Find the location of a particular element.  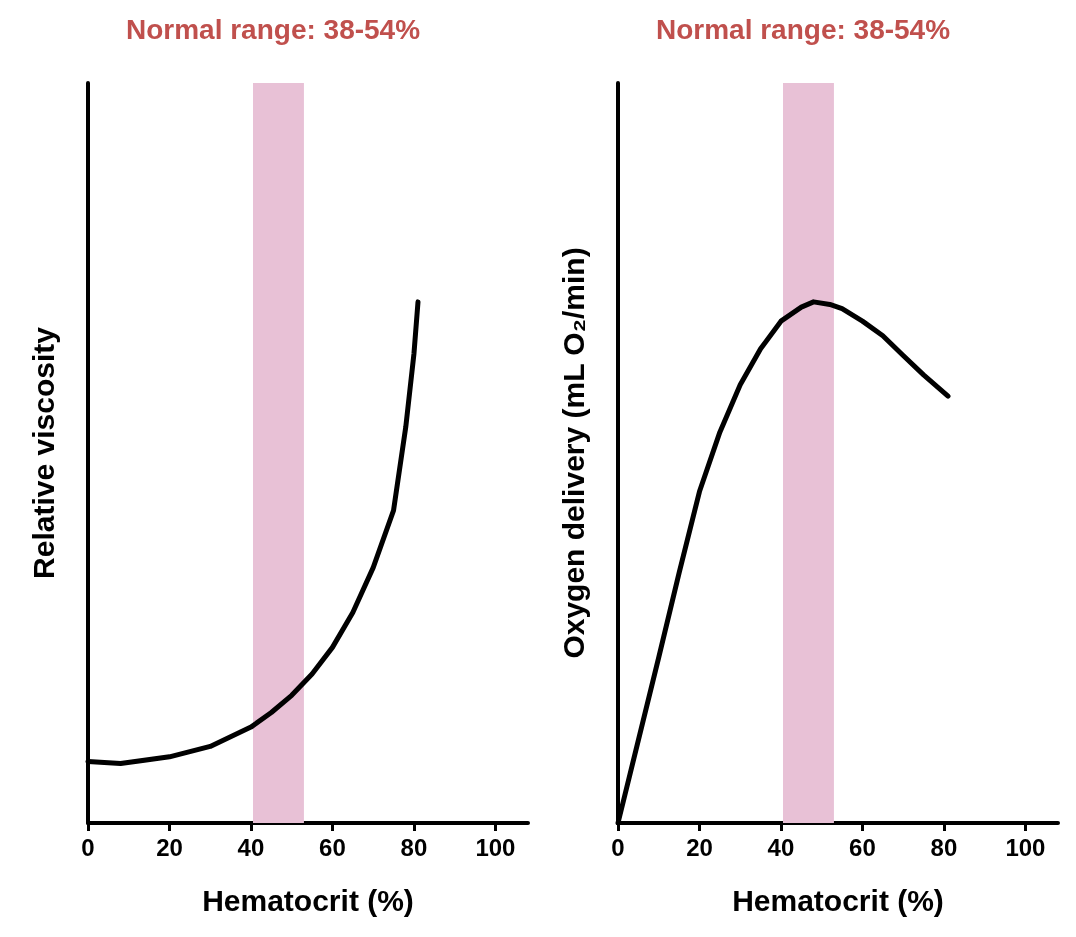

y-axis-title: Relative viscosity is located at coordinates (43, 452).